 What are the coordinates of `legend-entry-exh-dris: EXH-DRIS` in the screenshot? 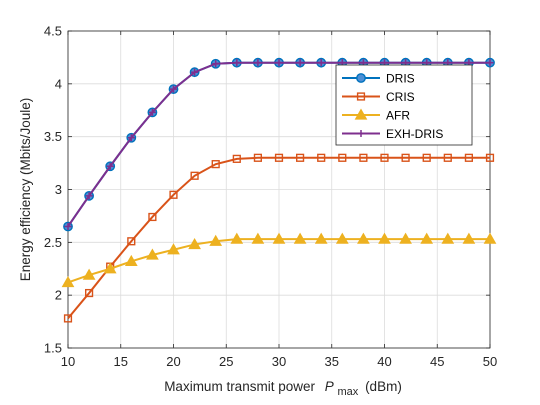 It's located at (392, 134).